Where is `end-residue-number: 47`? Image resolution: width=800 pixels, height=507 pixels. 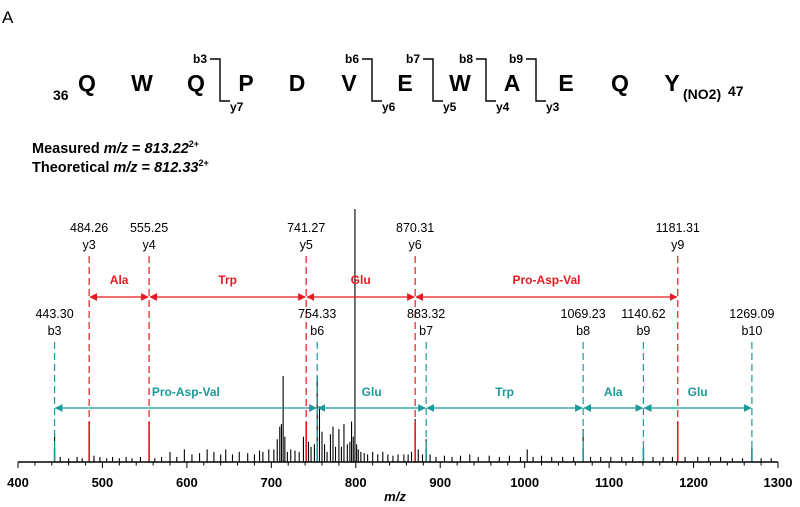
end-residue-number: 47 is located at coordinates (736, 91).